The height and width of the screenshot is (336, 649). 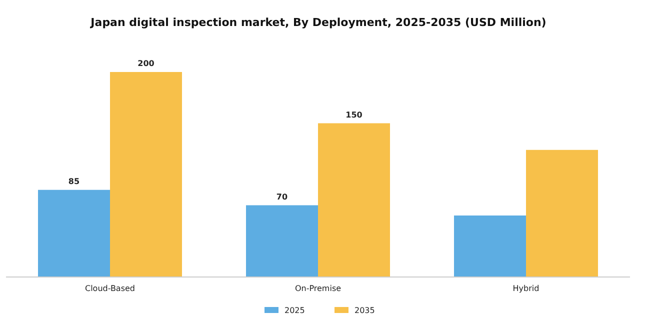 I want to click on chart-title: Japan digital inspection market, By Deployment, 2025-2035 (USD Million), so click(x=318, y=22).